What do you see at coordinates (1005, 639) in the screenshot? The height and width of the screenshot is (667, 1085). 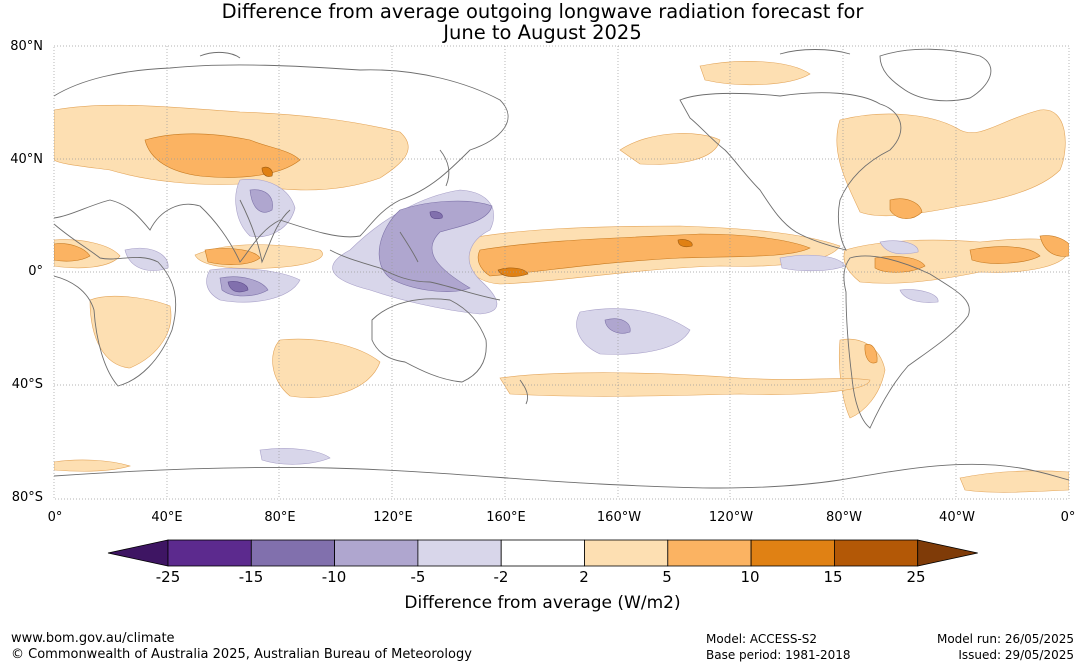 I see `footer-model-run: Model run: 26/05/2025` at bounding box center [1005, 639].